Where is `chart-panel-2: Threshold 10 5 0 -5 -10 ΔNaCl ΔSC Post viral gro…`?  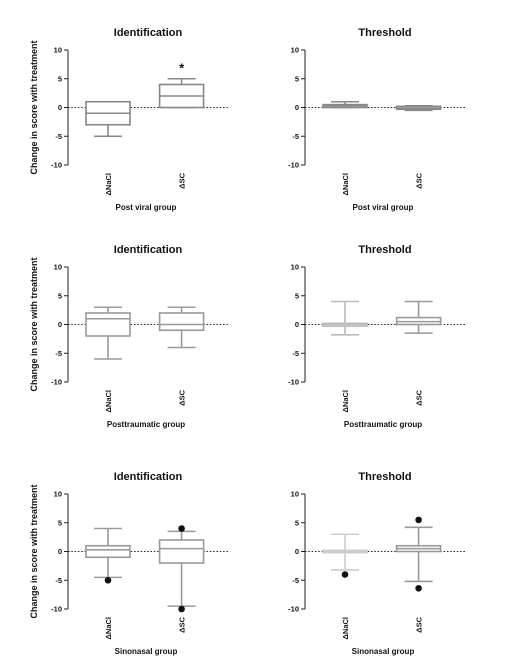 chart-panel-2: Threshold 10 5 0 -5 -10 ΔNaCl ΔSC Post viral gro… is located at coordinates (376, 119).